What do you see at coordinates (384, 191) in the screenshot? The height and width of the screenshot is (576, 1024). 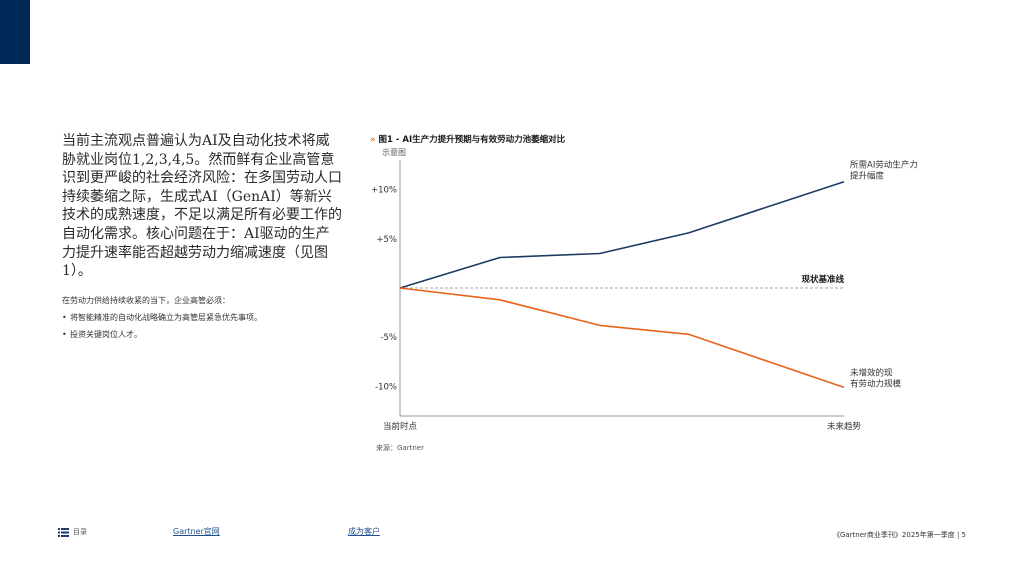 I see `y-tick-label: +10%` at bounding box center [384, 191].